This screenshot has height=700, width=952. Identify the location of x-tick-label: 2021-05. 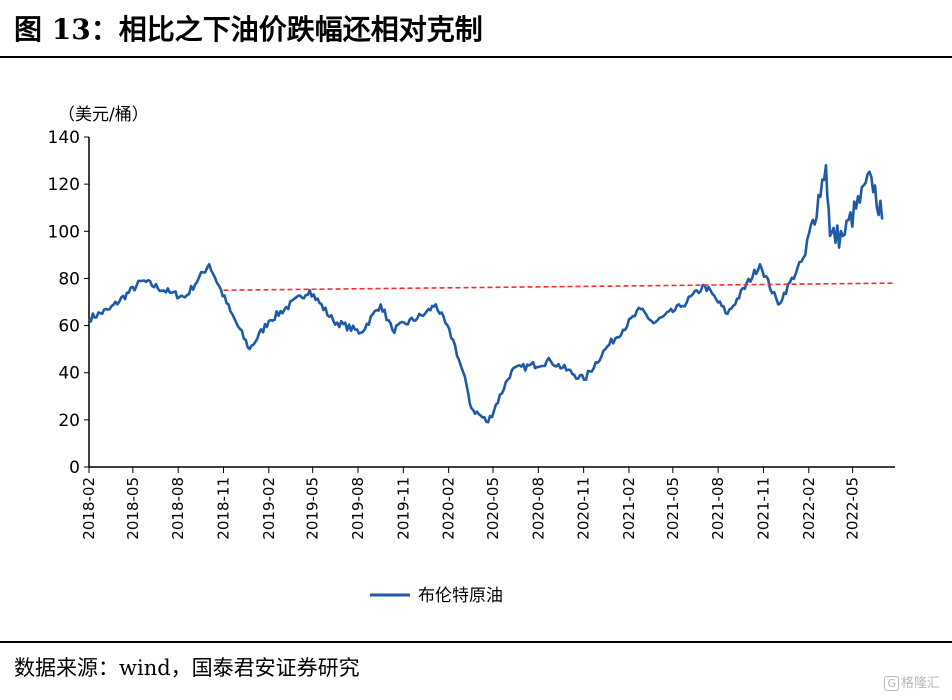
(673, 508).